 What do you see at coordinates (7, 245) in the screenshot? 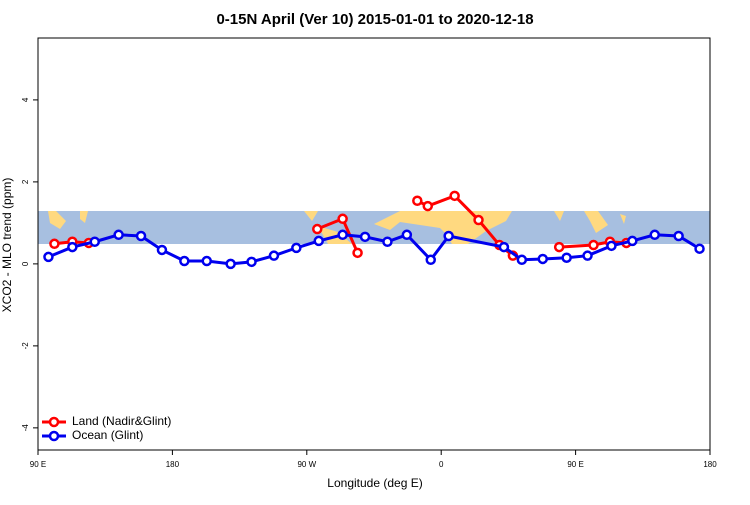
I see `y-axis-label: XCO2 - MLO trend (ppm)` at bounding box center [7, 245].